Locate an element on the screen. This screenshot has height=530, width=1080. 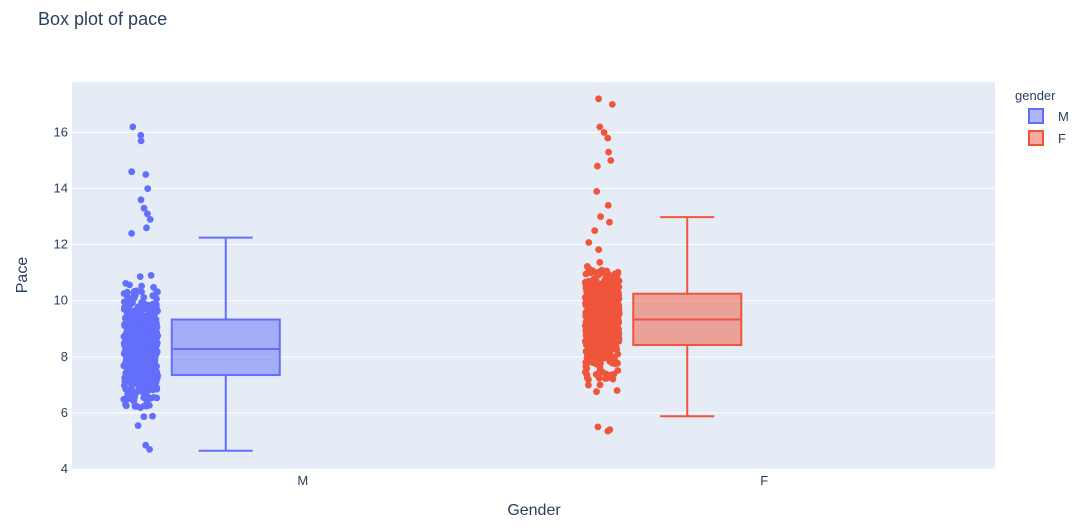
box-m is located at coordinates (225, 347).